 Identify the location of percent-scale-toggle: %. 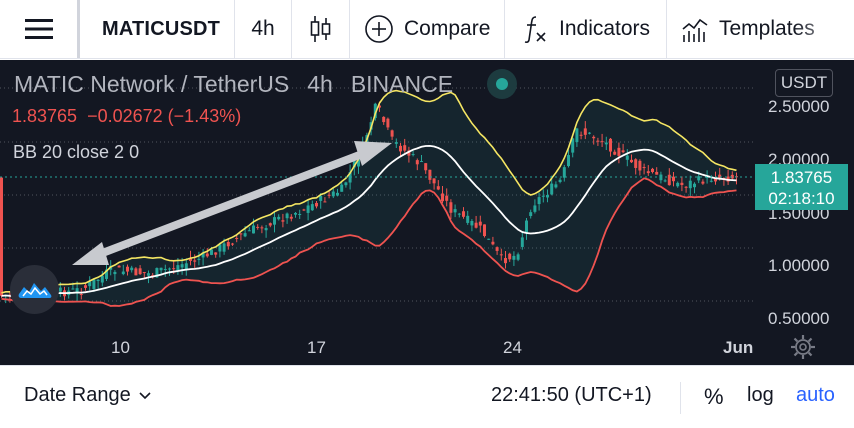
(714, 396).